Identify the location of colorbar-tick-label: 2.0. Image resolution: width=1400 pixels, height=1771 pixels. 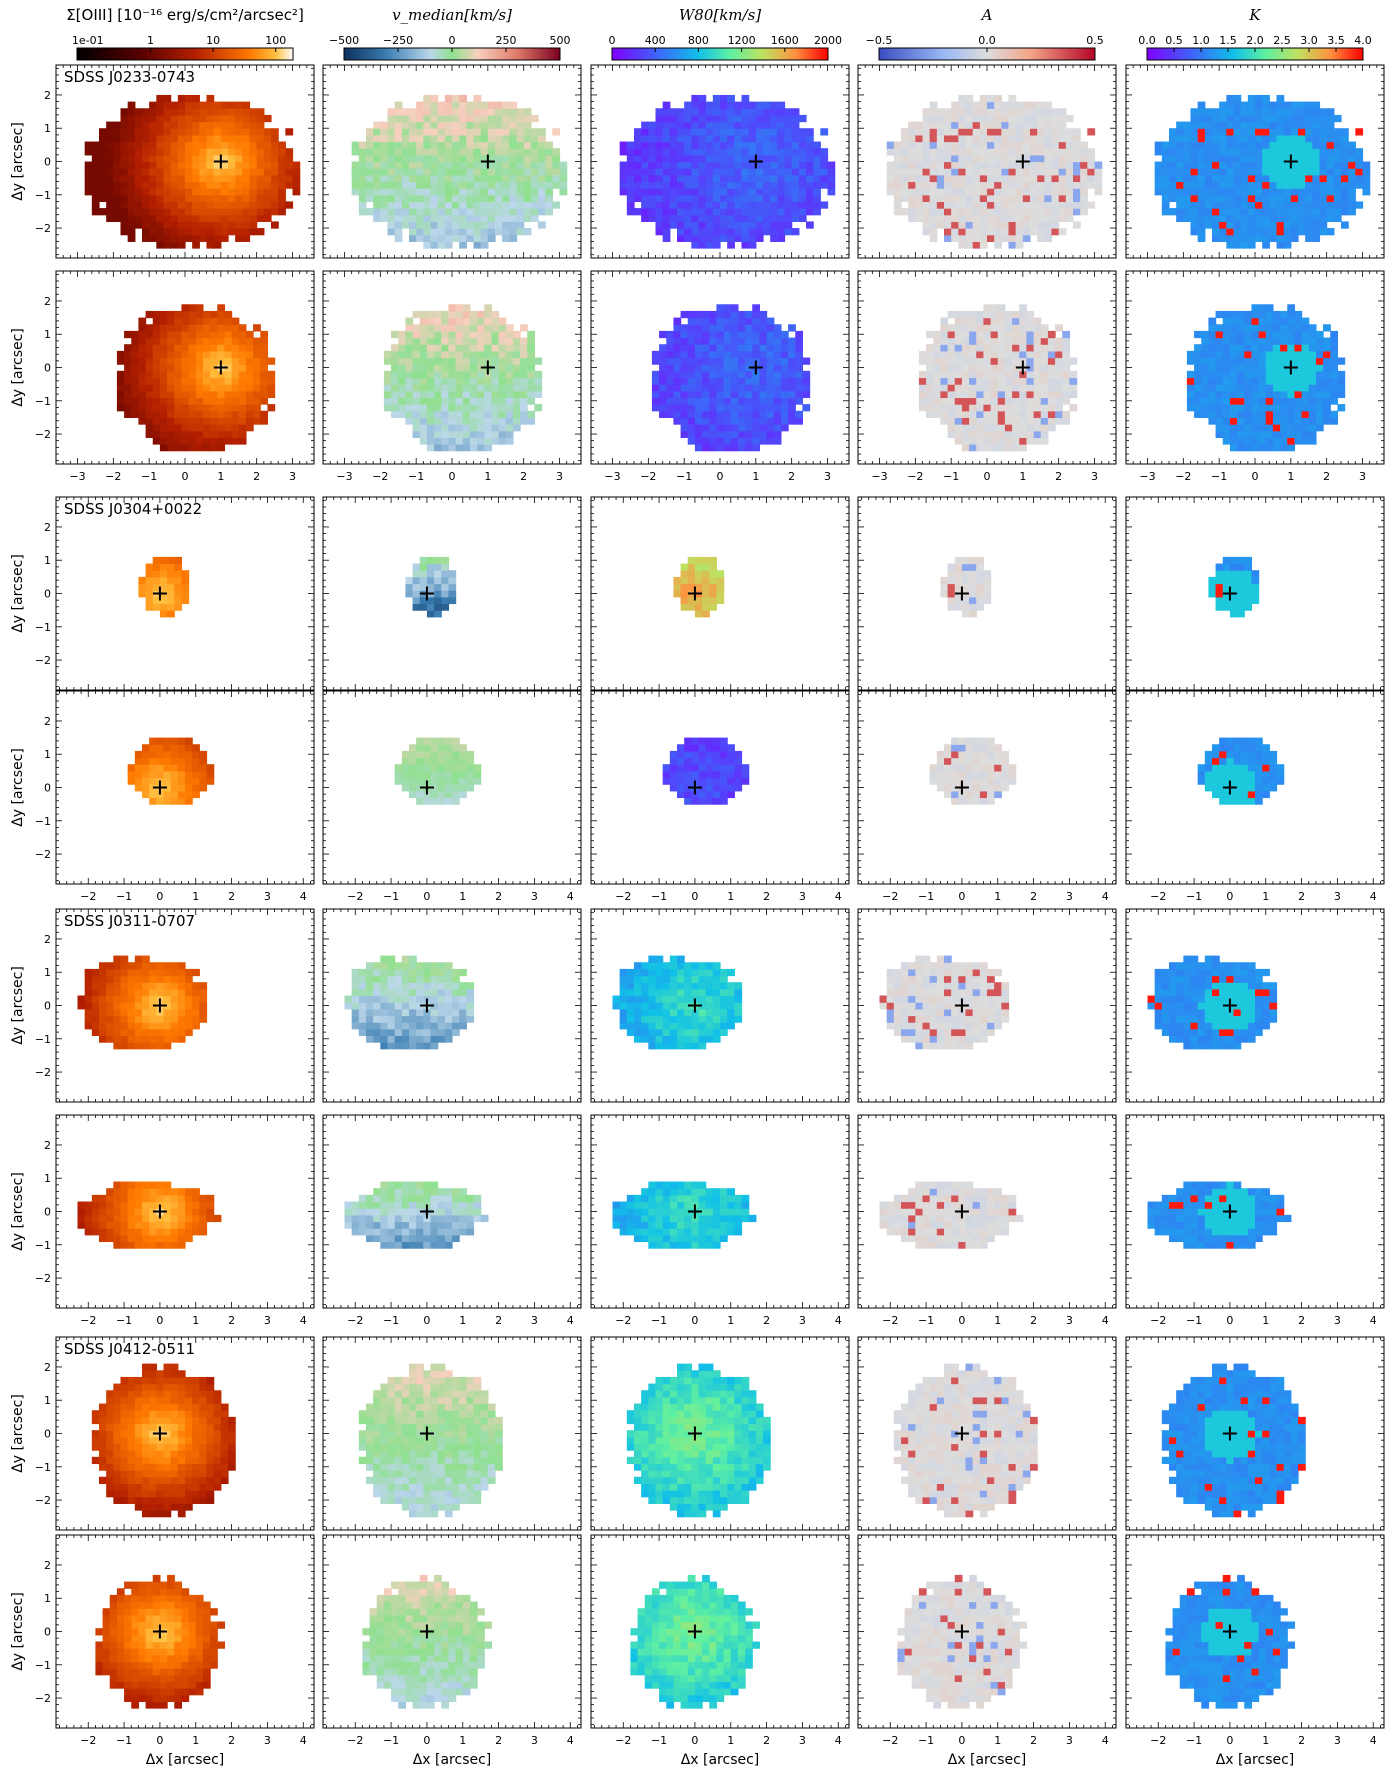
(1255, 40).